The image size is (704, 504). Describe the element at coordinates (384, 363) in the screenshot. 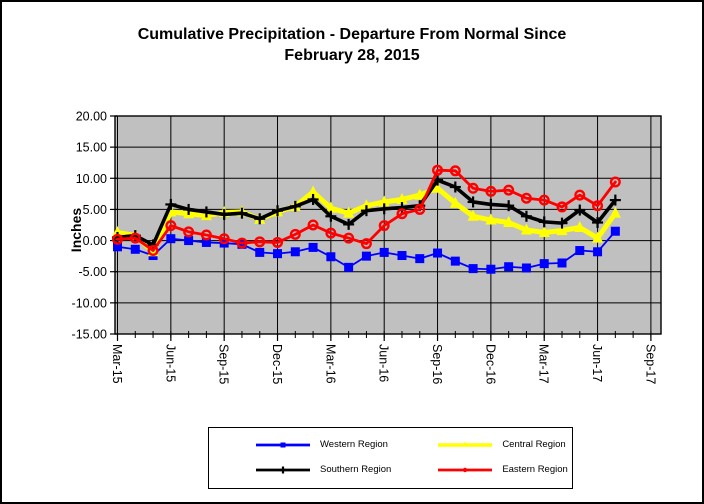

I see `svg-text: Jun-16` at that location.